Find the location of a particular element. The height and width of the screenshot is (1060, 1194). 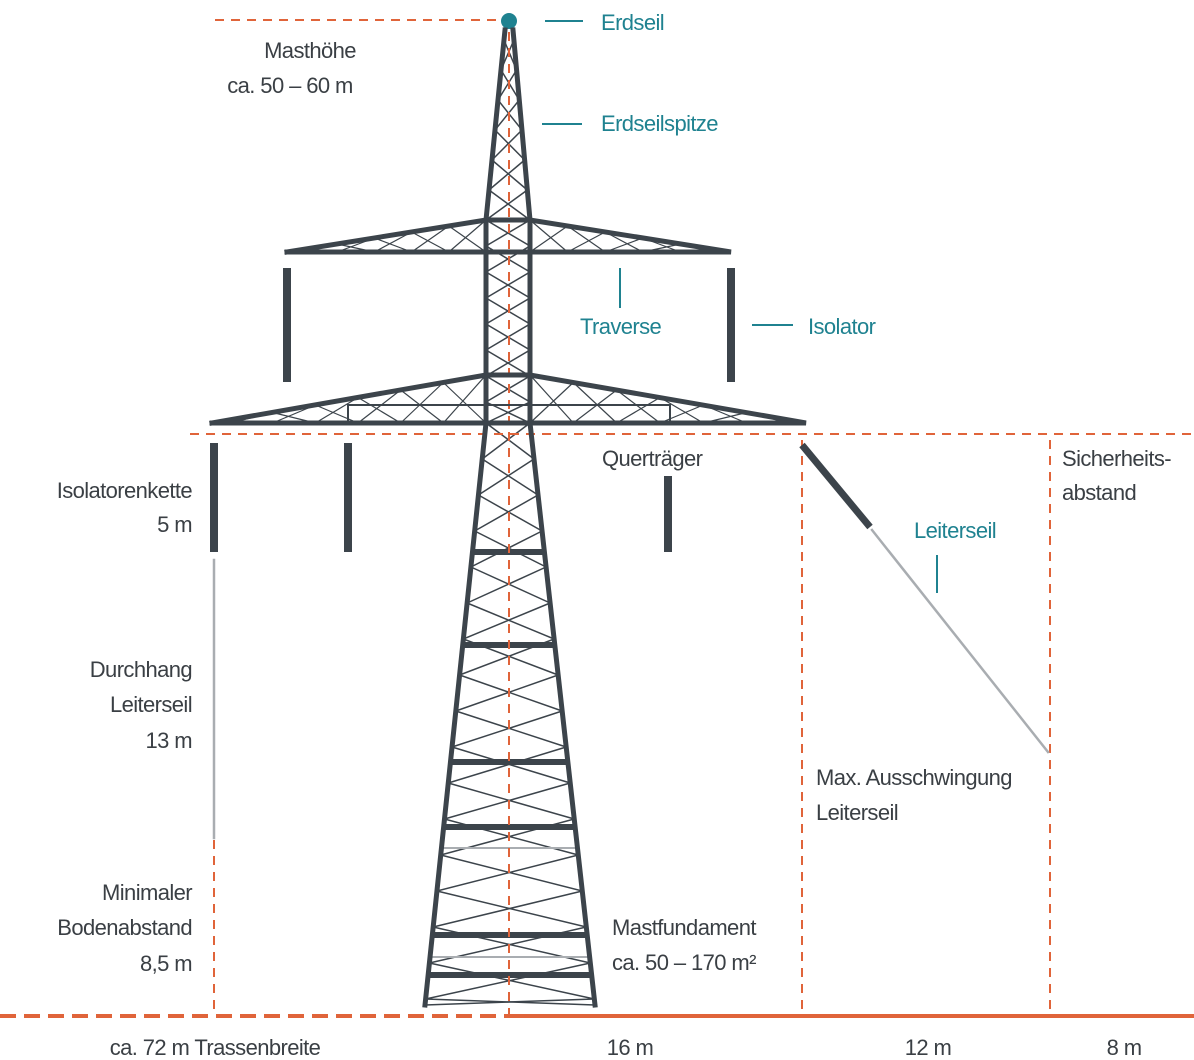

label: Mastfundament is located at coordinates (684, 927).